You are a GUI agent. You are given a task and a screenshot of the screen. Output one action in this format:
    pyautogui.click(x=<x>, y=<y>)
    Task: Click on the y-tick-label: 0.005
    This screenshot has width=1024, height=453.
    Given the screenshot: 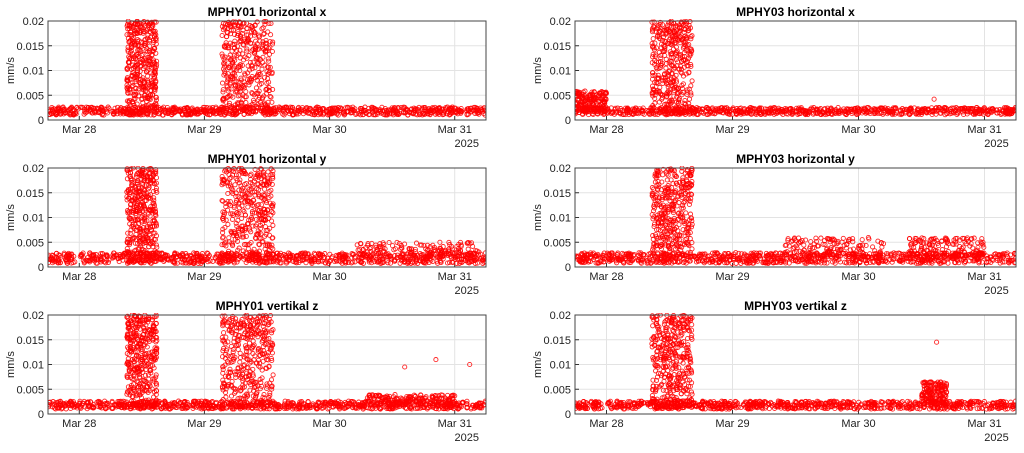 What is the action you would take?
    pyautogui.click(x=30, y=96)
    